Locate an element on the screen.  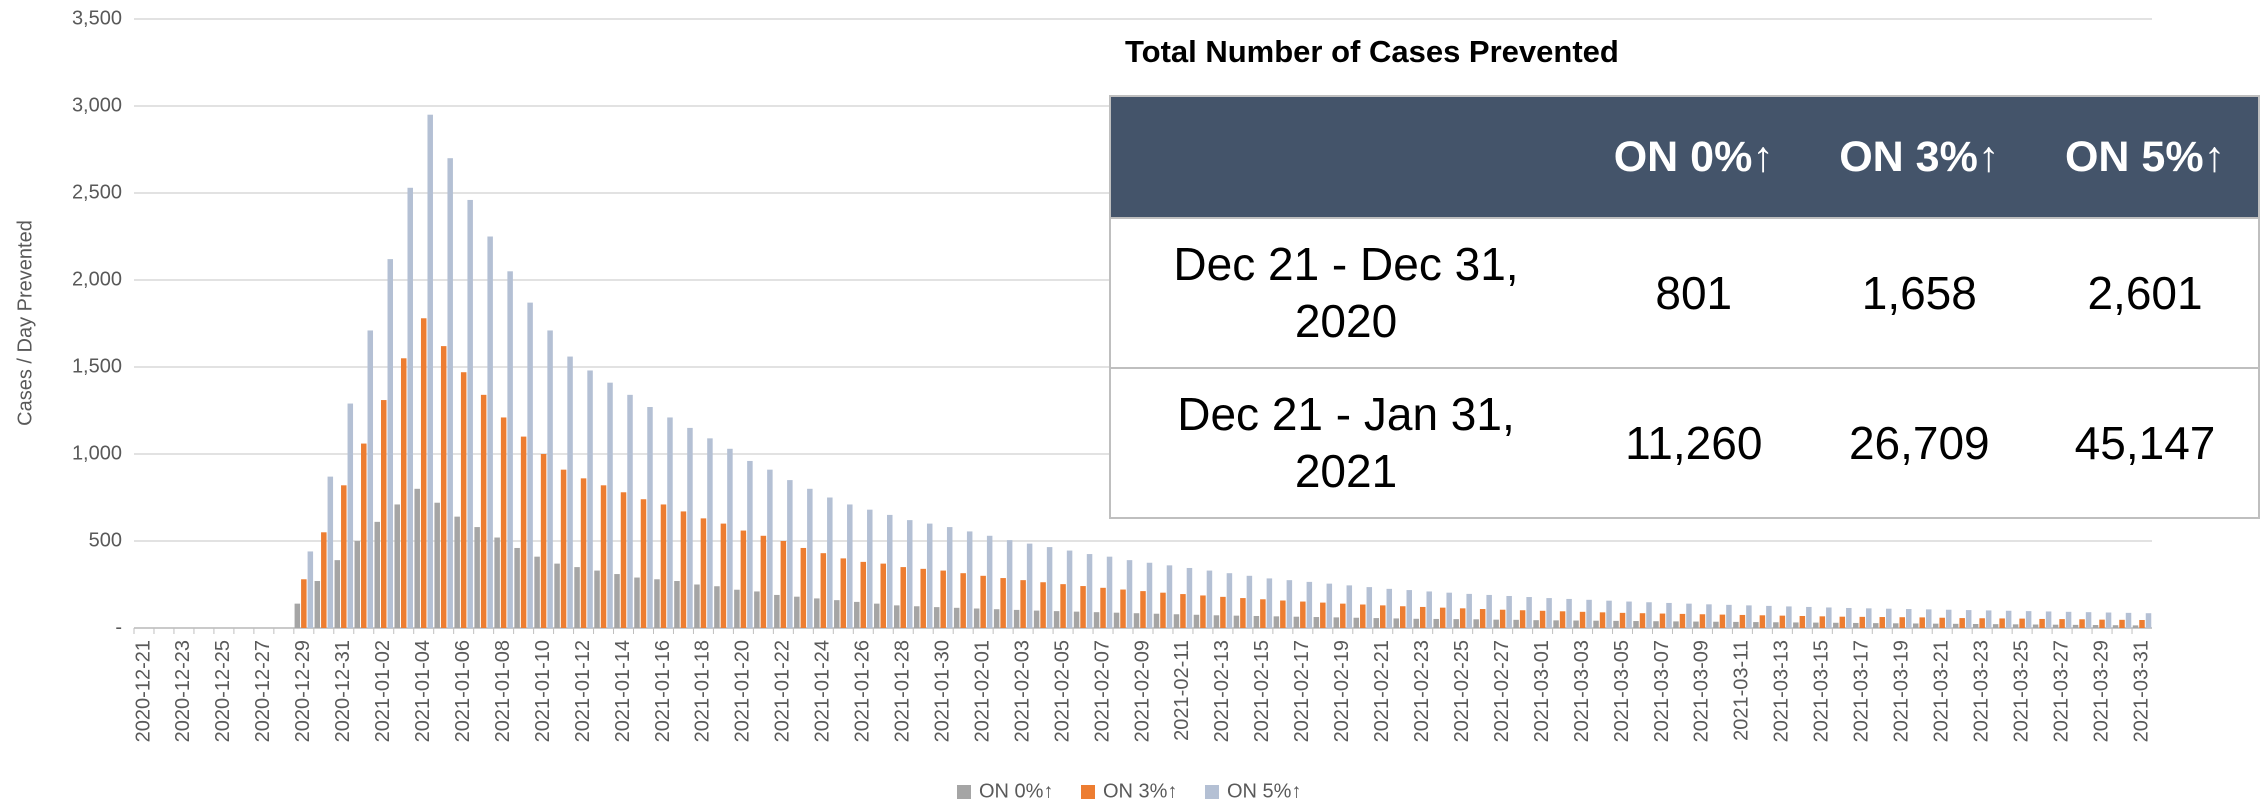
x-tick-label: 2021-02-27 is located at coordinates (1502, 691).